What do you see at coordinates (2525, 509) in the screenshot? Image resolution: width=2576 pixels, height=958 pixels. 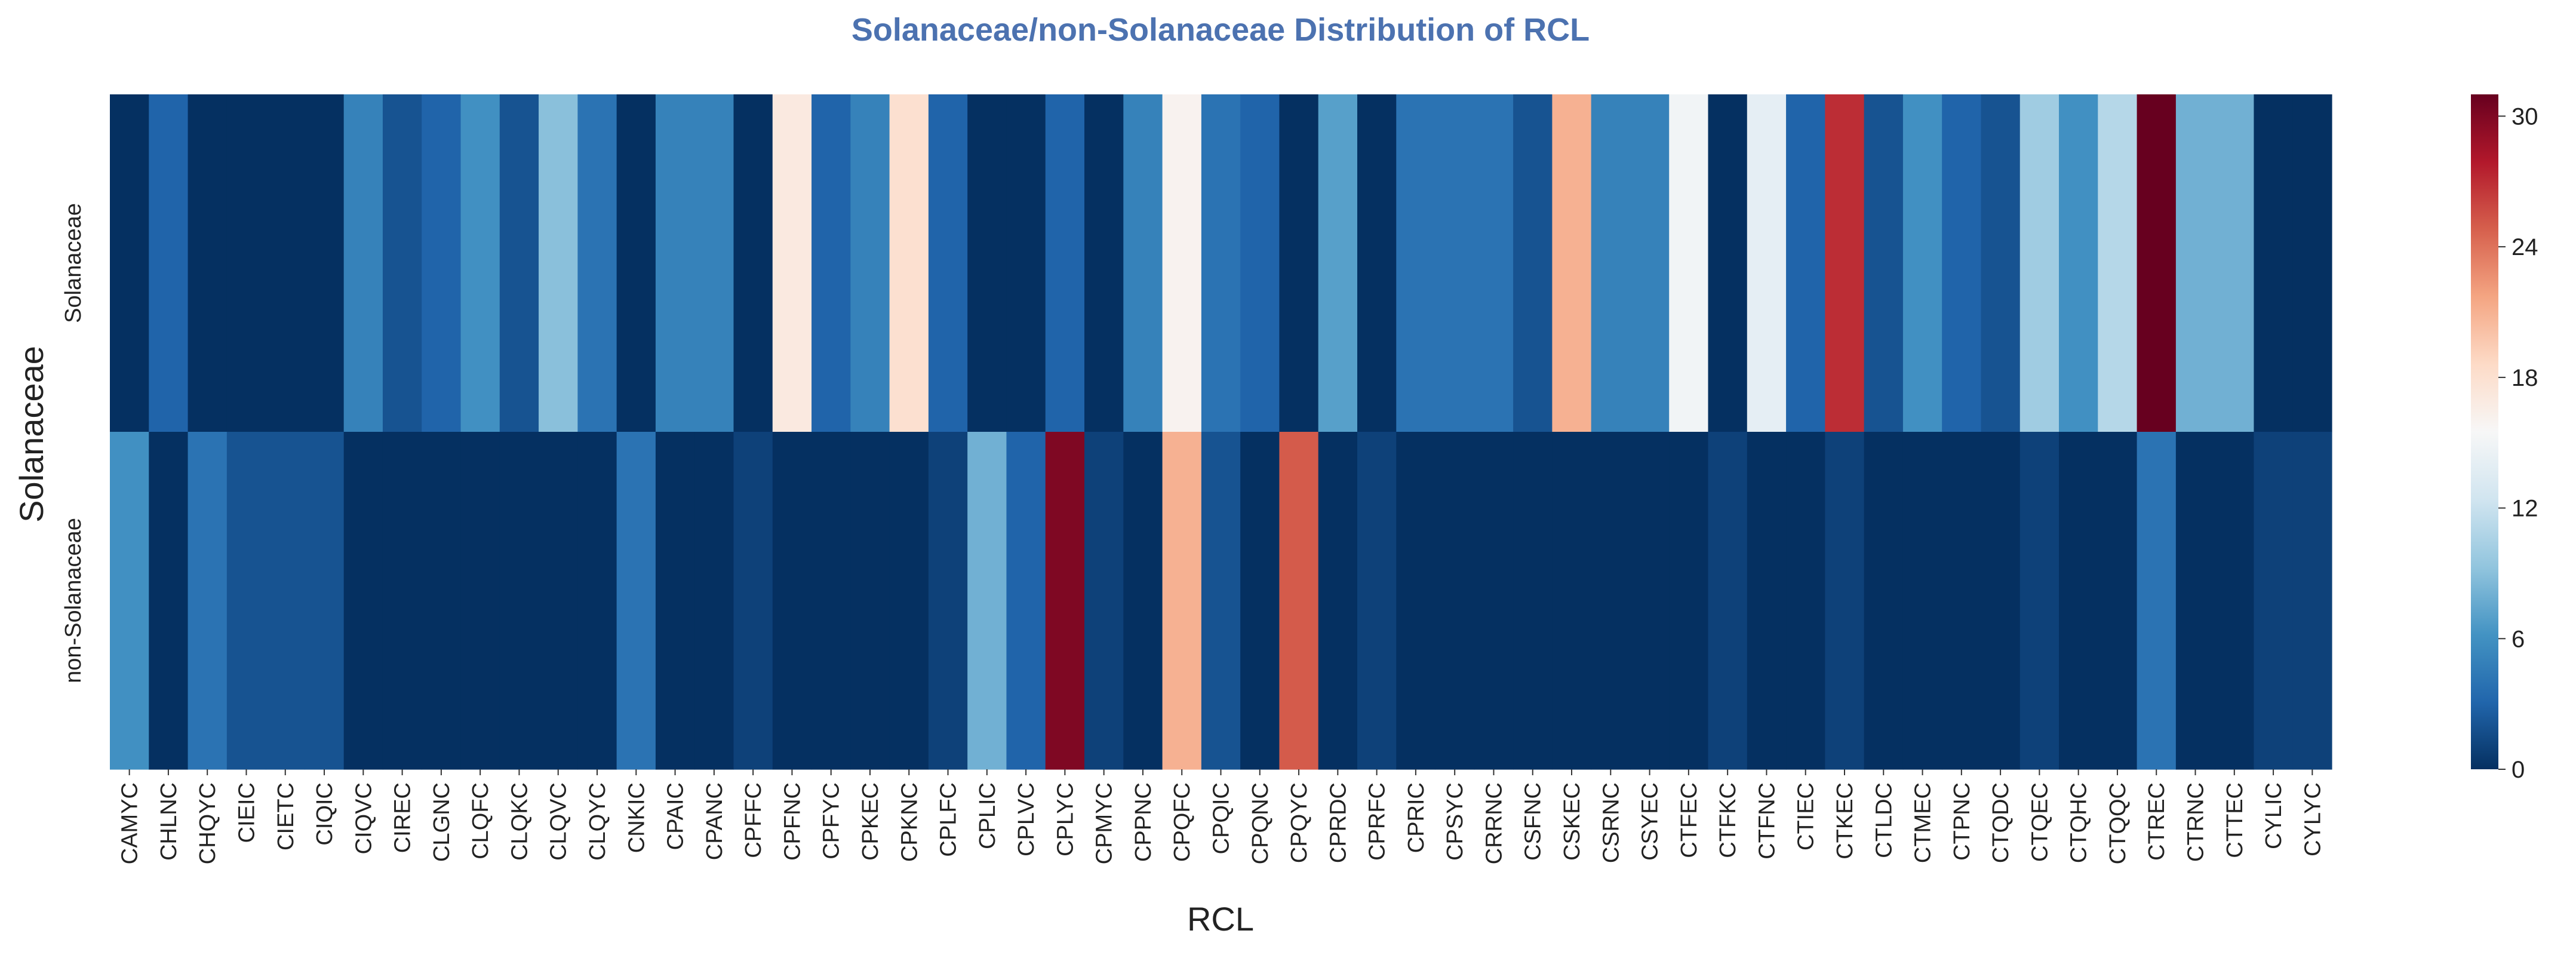 I see `colorbar-tick-label: 12` at bounding box center [2525, 509].